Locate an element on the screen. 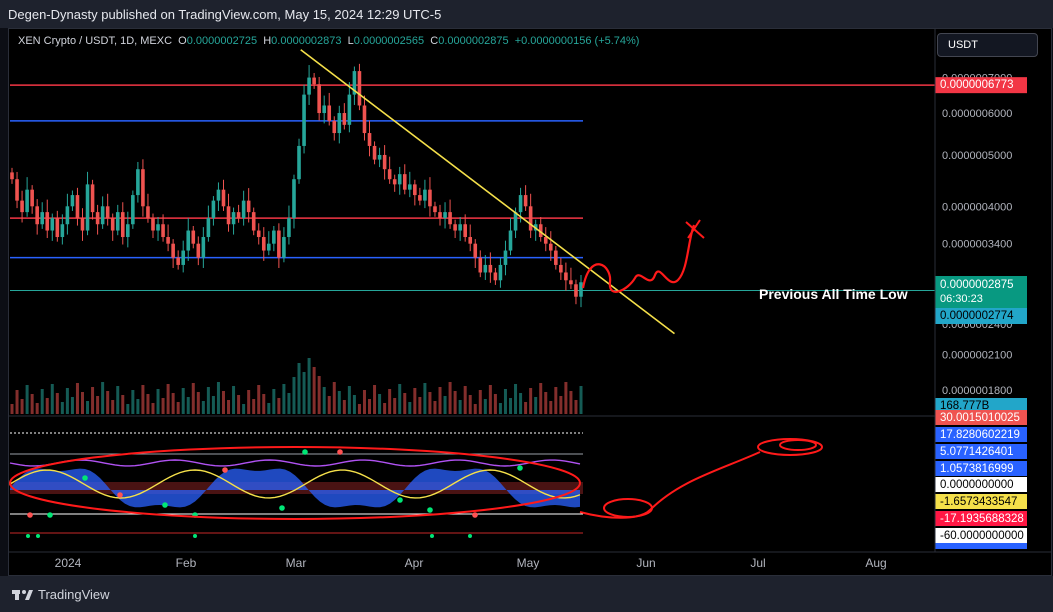  target-x-mark is located at coordinates (695, 229).